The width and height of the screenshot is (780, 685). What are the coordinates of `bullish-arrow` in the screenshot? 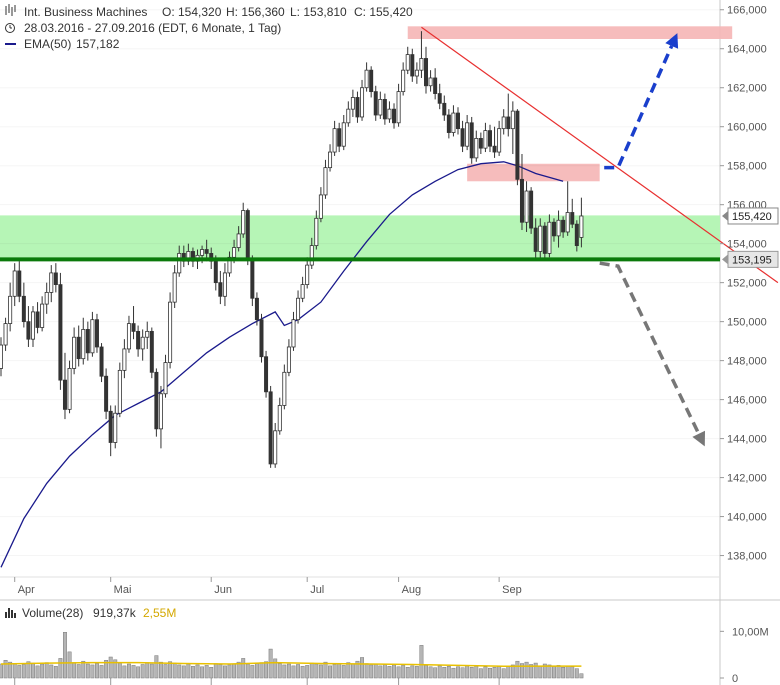 It's located at (641, 101).